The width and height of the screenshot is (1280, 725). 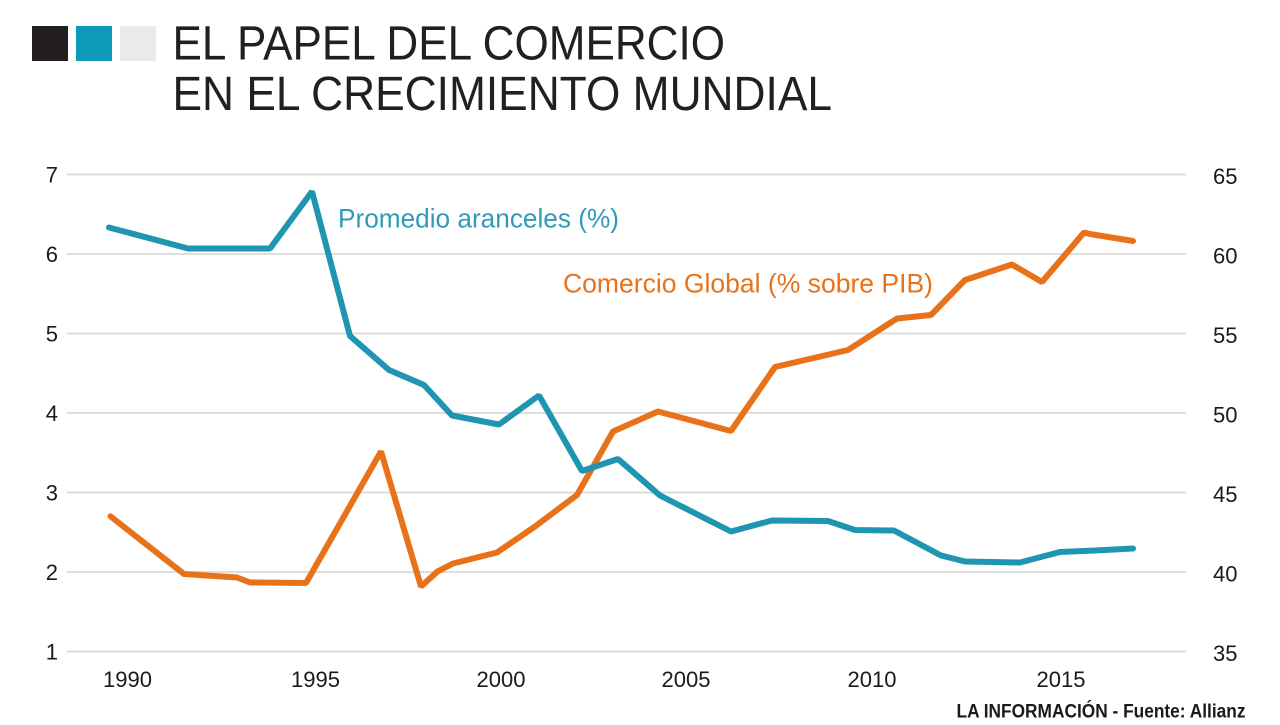 I want to click on svg-text: 40, so click(x=1225, y=574).